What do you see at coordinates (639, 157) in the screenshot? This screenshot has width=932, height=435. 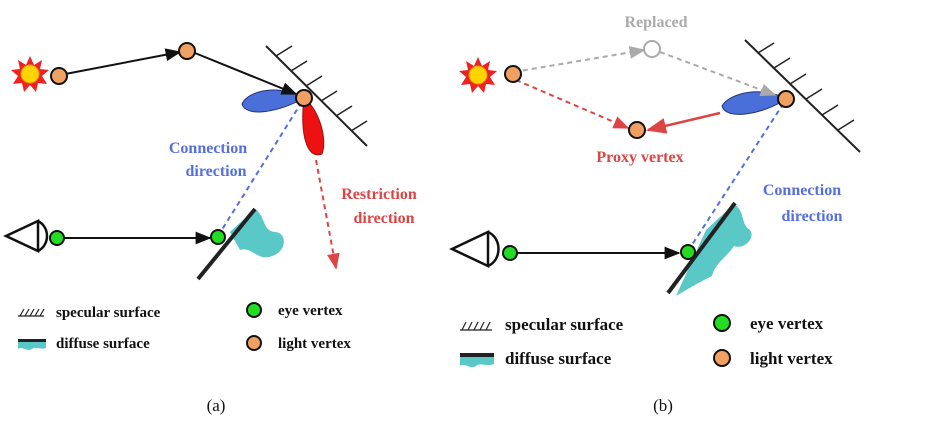 I see `proxy-vertex-label: Proxy vertex` at bounding box center [639, 157].